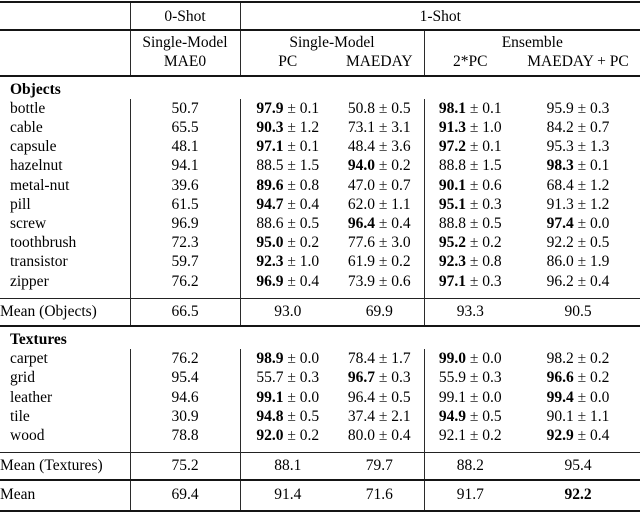 The width and height of the screenshot is (640, 517). What do you see at coordinates (270, 397) in the screenshot?
I see `score-value: 99.1` at bounding box center [270, 397].